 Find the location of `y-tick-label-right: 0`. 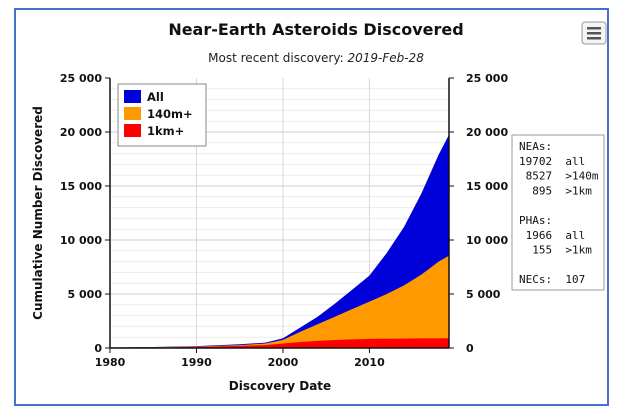

y-tick-label-right: 0 is located at coordinates (470, 348).